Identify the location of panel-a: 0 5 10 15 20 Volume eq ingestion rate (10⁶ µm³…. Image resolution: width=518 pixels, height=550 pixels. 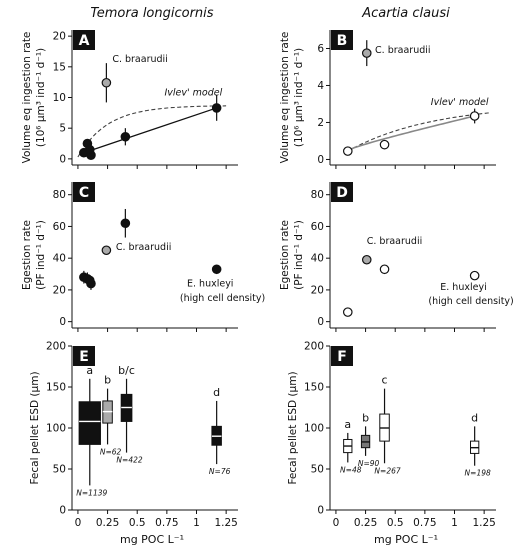
(129, 99).